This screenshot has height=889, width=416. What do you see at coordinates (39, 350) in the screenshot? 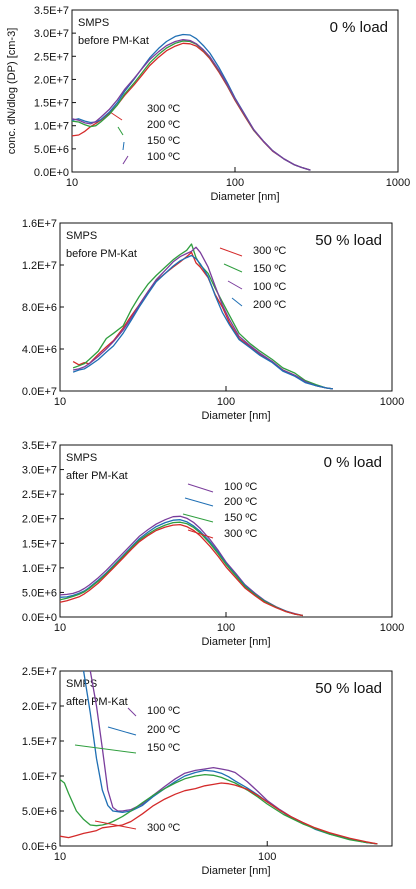
I see `y-tick-label: 4.0E+6` at bounding box center [39, 350].